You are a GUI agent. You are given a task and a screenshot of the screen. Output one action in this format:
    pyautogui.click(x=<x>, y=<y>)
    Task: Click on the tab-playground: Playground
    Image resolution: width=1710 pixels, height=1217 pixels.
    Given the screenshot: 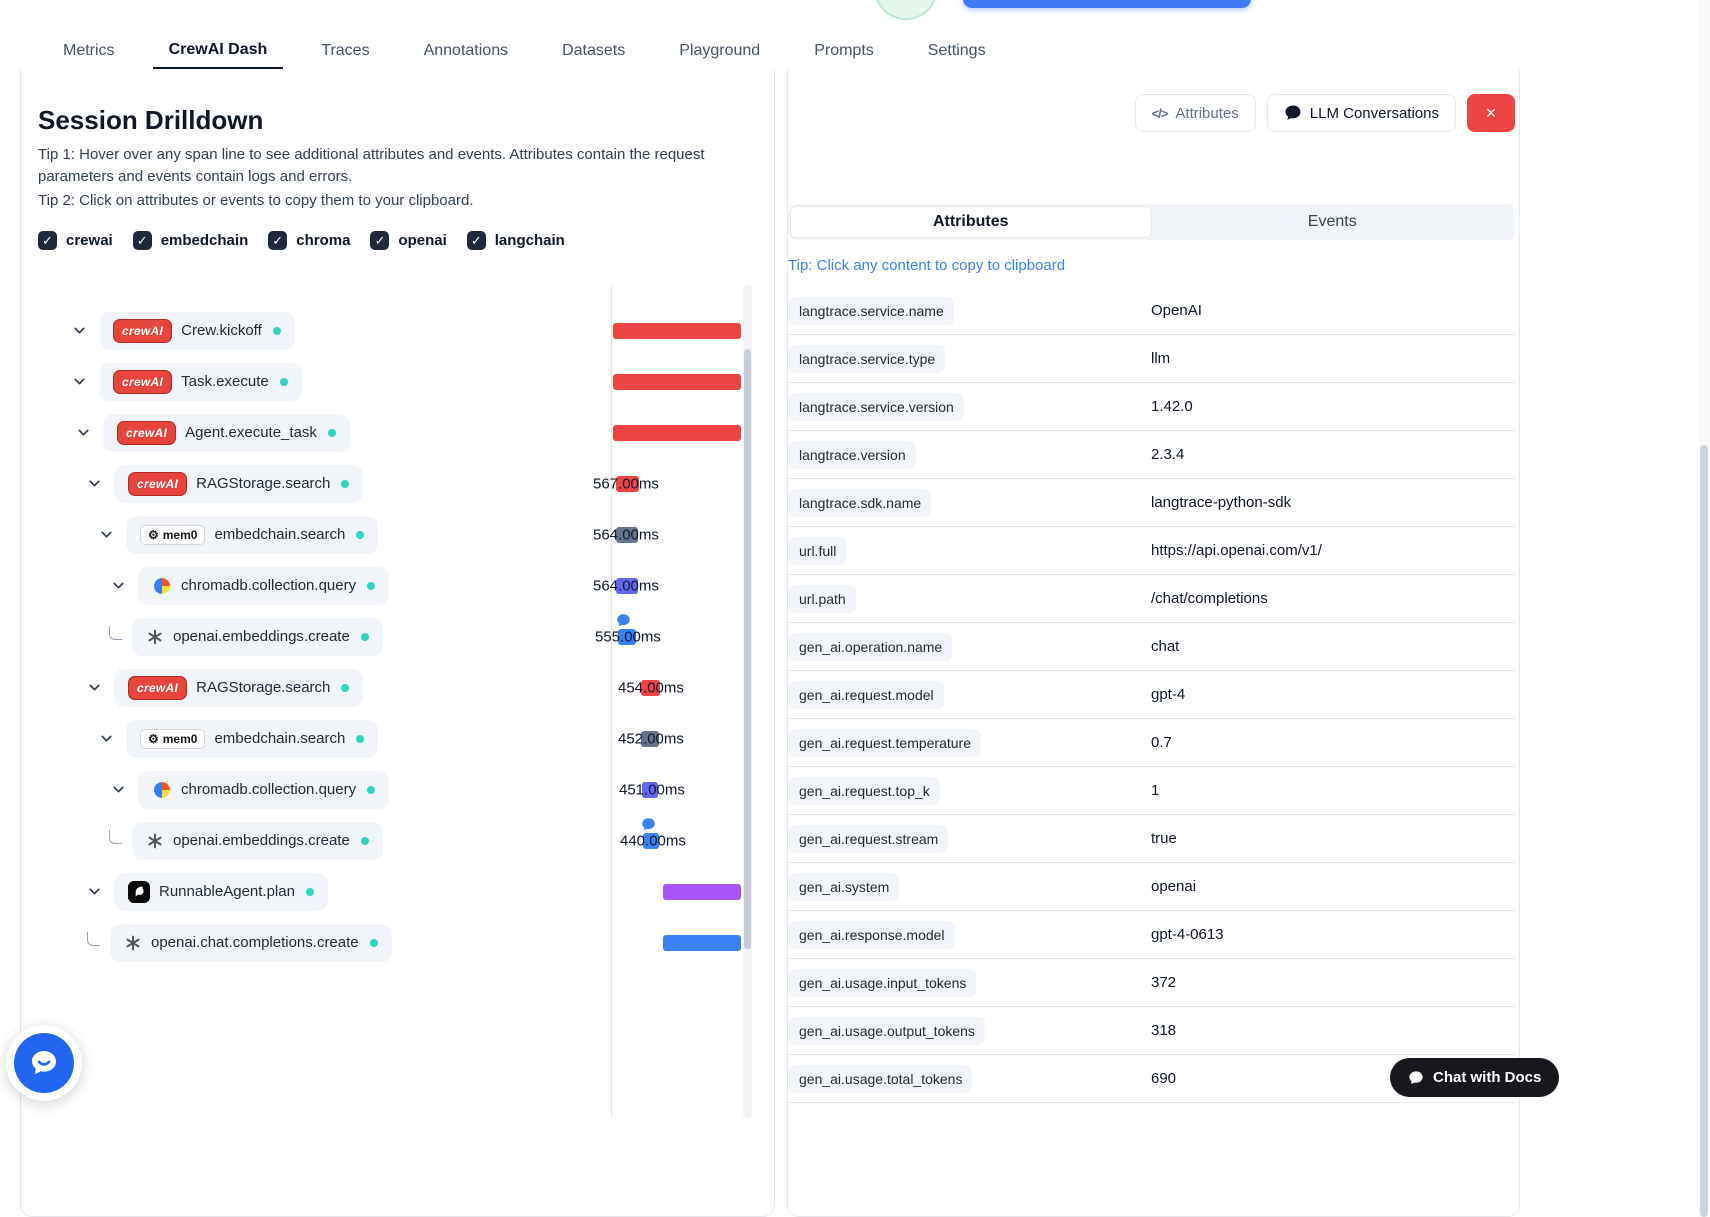 What is the action you would take?
    pyautogui.click(x=719, y=51)
    